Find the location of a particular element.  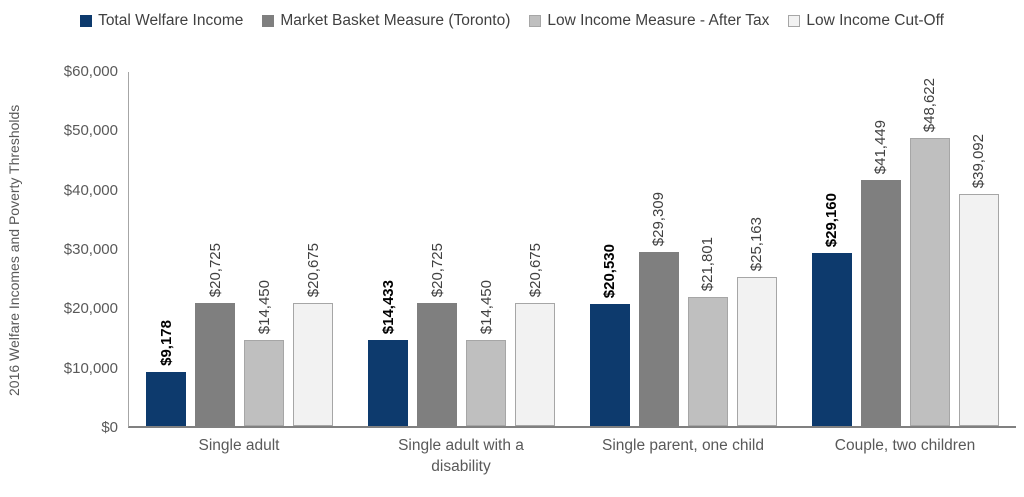

bar-cell: $39,092 is located at coordinates (978, 249).